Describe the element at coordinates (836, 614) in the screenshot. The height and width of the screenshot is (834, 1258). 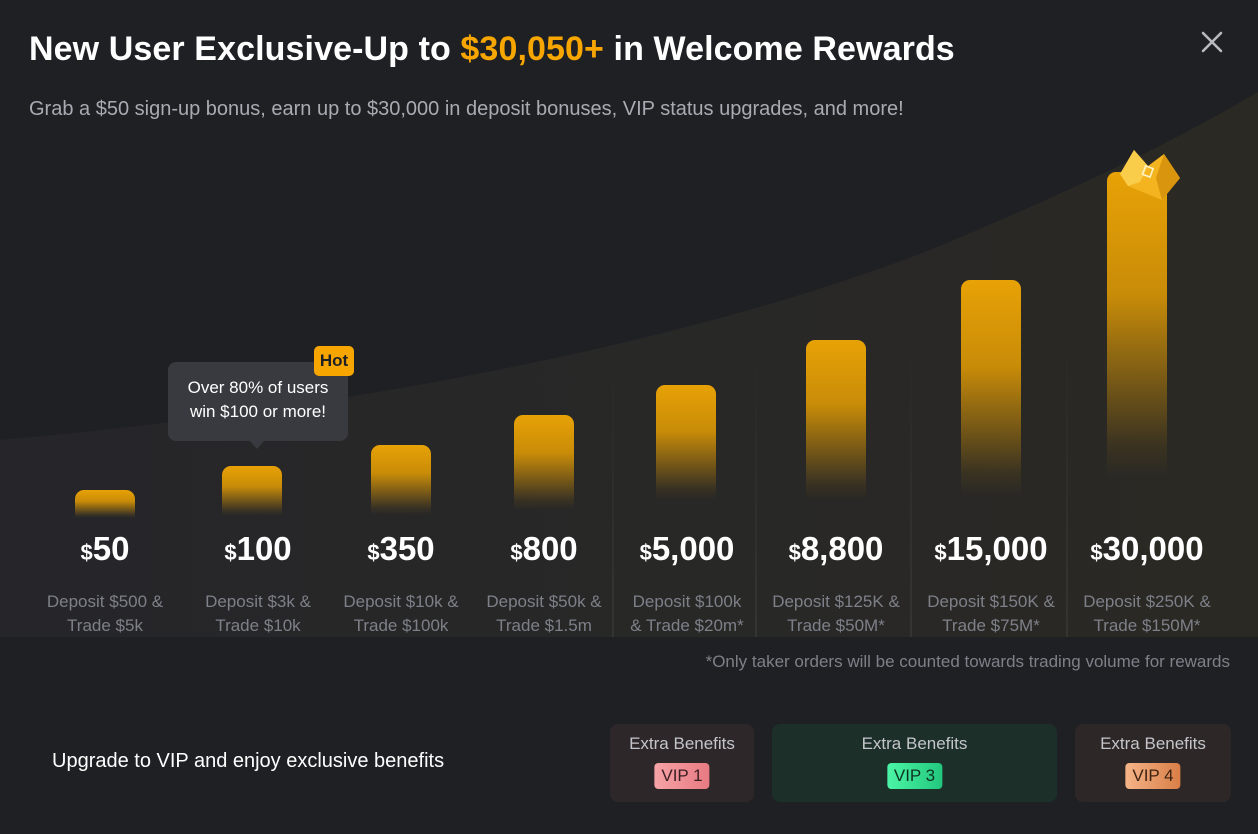
I see `tier-requirement: Deposit $125K & Trade $50M*` at that location.